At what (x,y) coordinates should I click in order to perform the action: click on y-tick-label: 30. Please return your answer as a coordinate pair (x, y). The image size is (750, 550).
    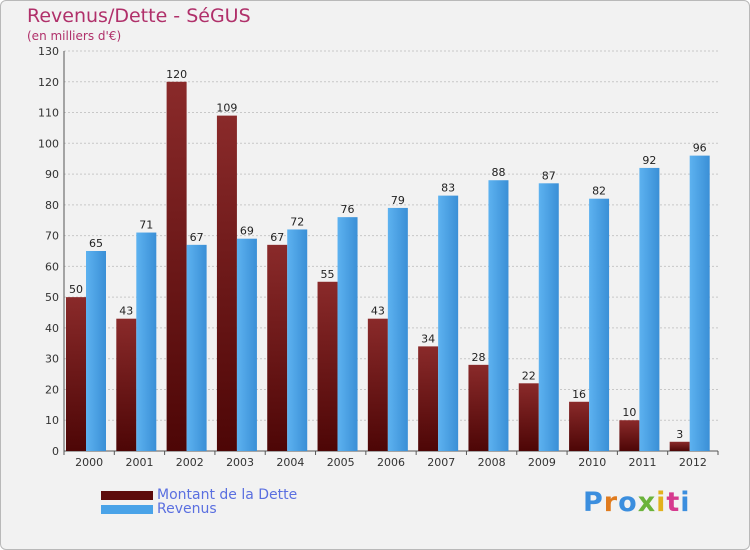
    Looking at the image, I should click on (52, 359).